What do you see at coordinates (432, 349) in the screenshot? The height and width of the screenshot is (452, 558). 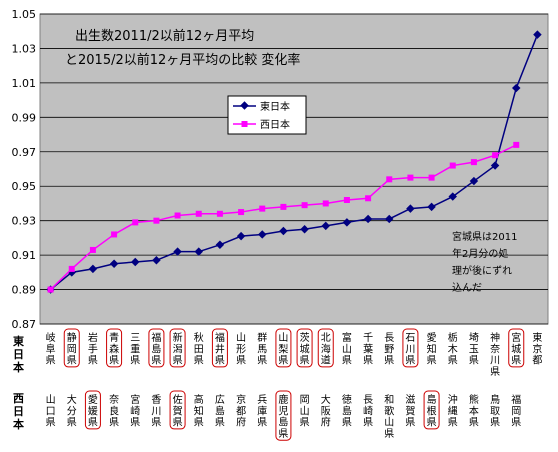 I see `category-east-label-18: 愛知県` at bounding box center [432, 349].